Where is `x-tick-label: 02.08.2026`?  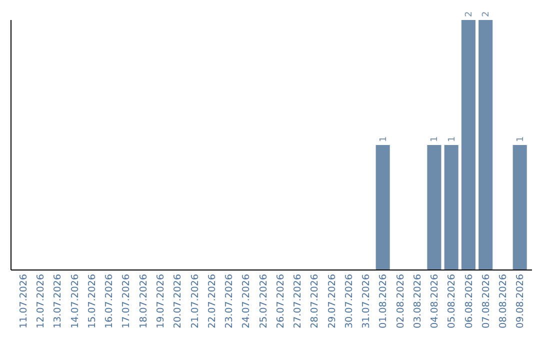 x-tick-label: 02.08.2026 is located at coordinates (400, 301).